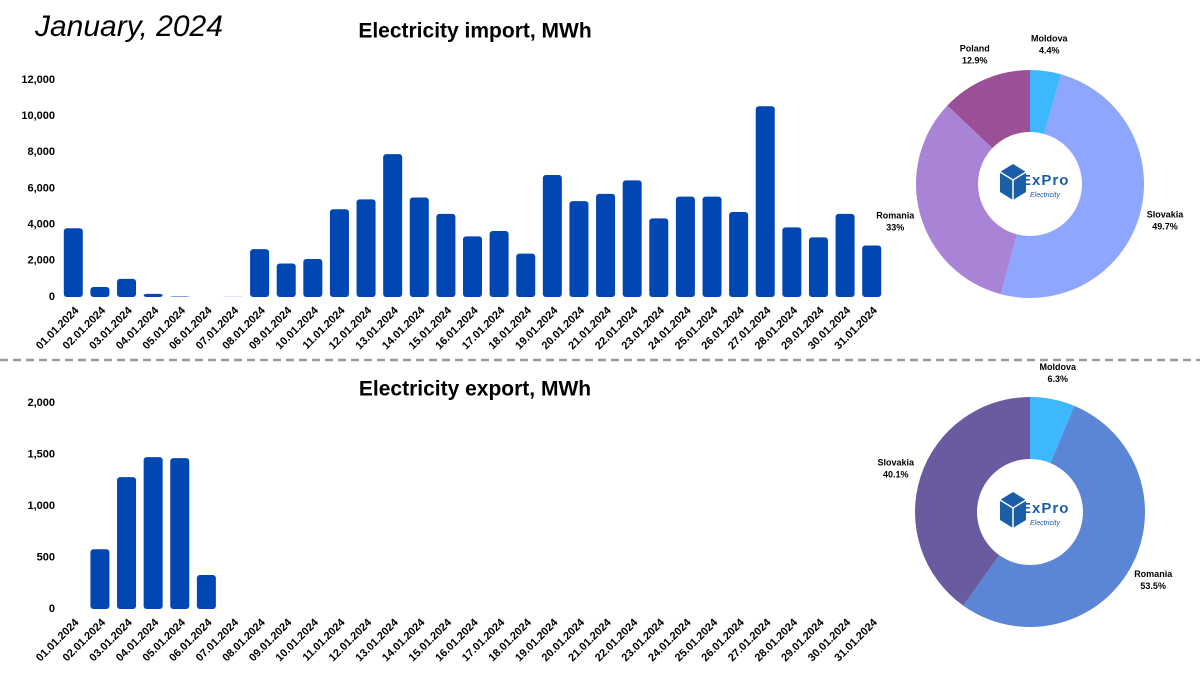 Image resolution: width=1200 pixels, height=675 pixels. I want to click on slice-value: 33%, so click(895, 228).